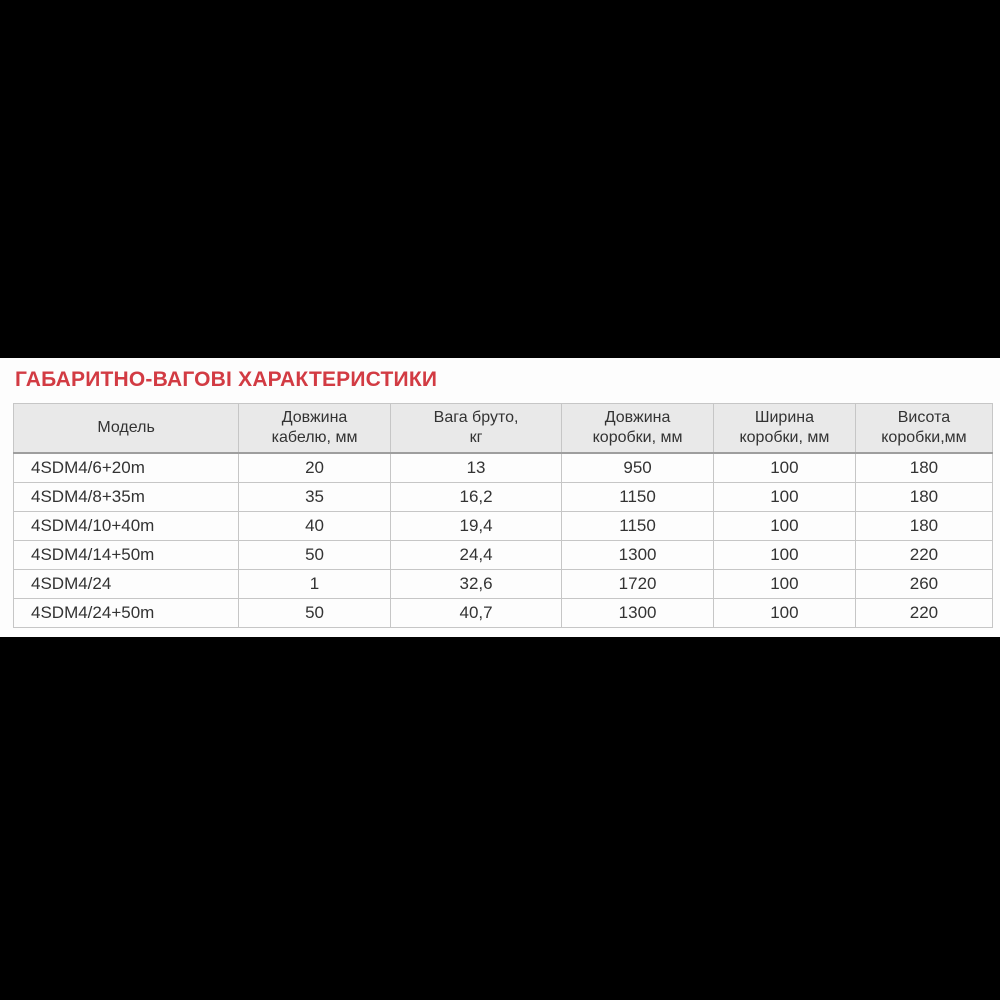  What do you see at coordinates (924, 428) in the screenshot?
I see `header-box-height: Висота коробки,мм` at bounding box center [924, 428].